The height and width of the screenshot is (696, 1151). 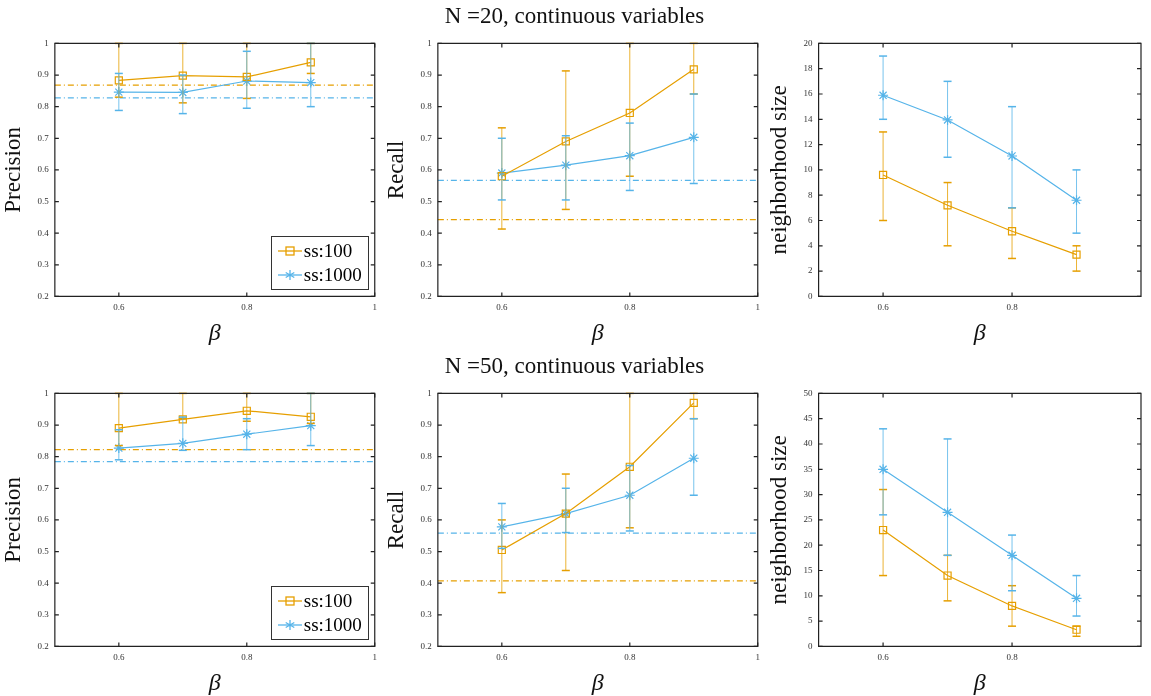 What do you see at coordinates (808, 68) in the screenshot?
I see `y-tick-label: 18` at bounding box center [808, 68].